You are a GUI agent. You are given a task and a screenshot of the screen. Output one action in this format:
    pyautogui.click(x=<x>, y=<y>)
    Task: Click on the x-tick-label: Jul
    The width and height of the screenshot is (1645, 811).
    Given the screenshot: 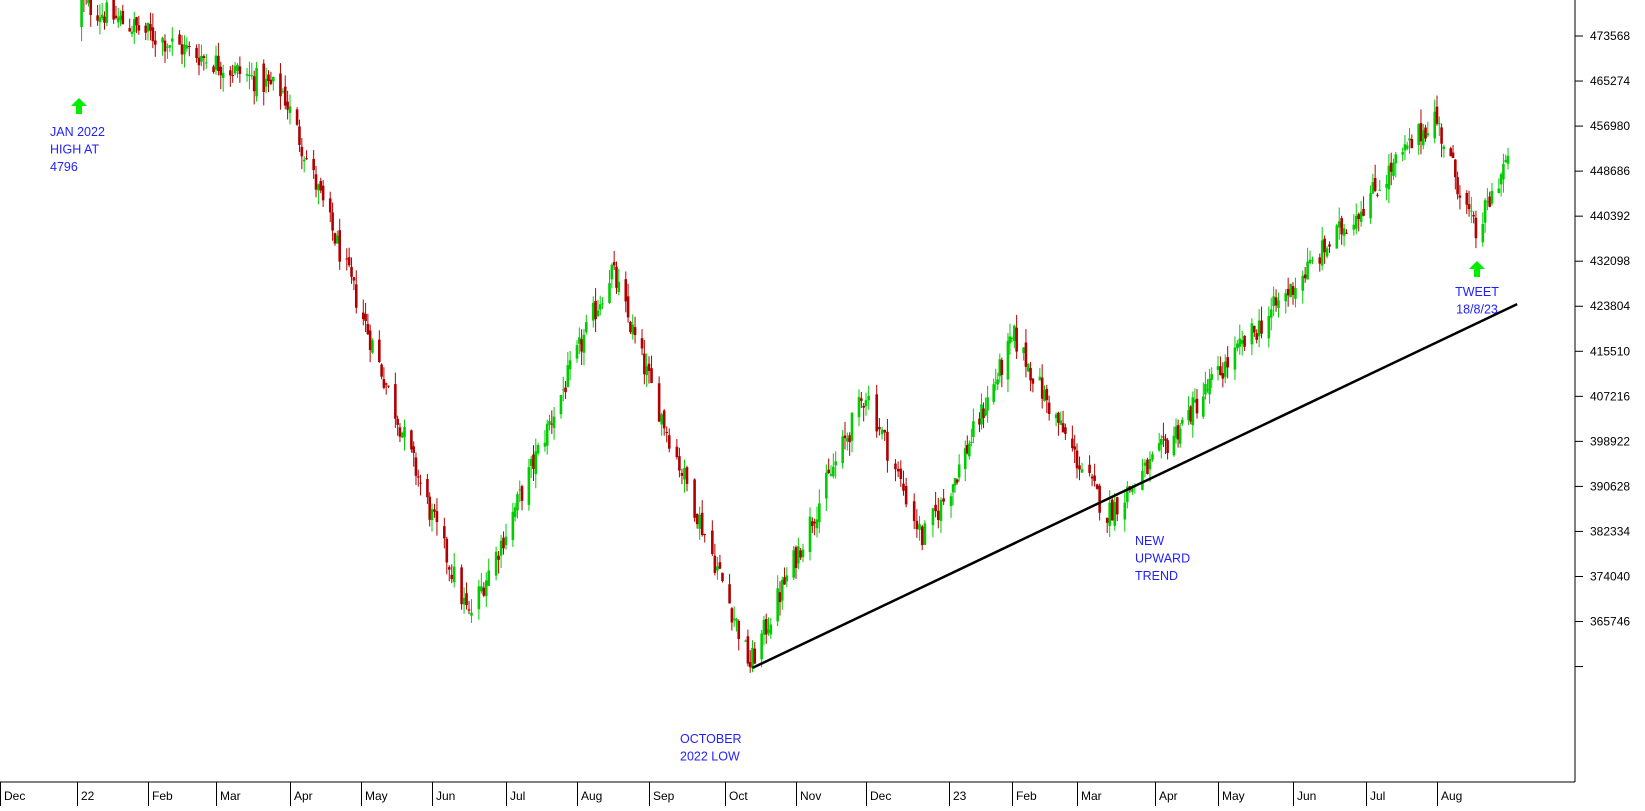 What is the action you would take?
    pyautogui.click(x=517, y=796)
    